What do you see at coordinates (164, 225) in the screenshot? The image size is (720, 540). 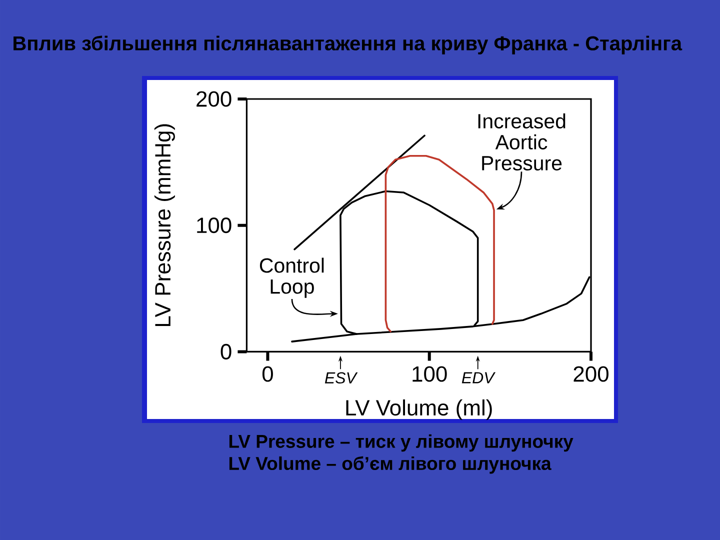 I see `y-axis-title: LV Pressure (mmHg)` at bounding box center [164, 225].